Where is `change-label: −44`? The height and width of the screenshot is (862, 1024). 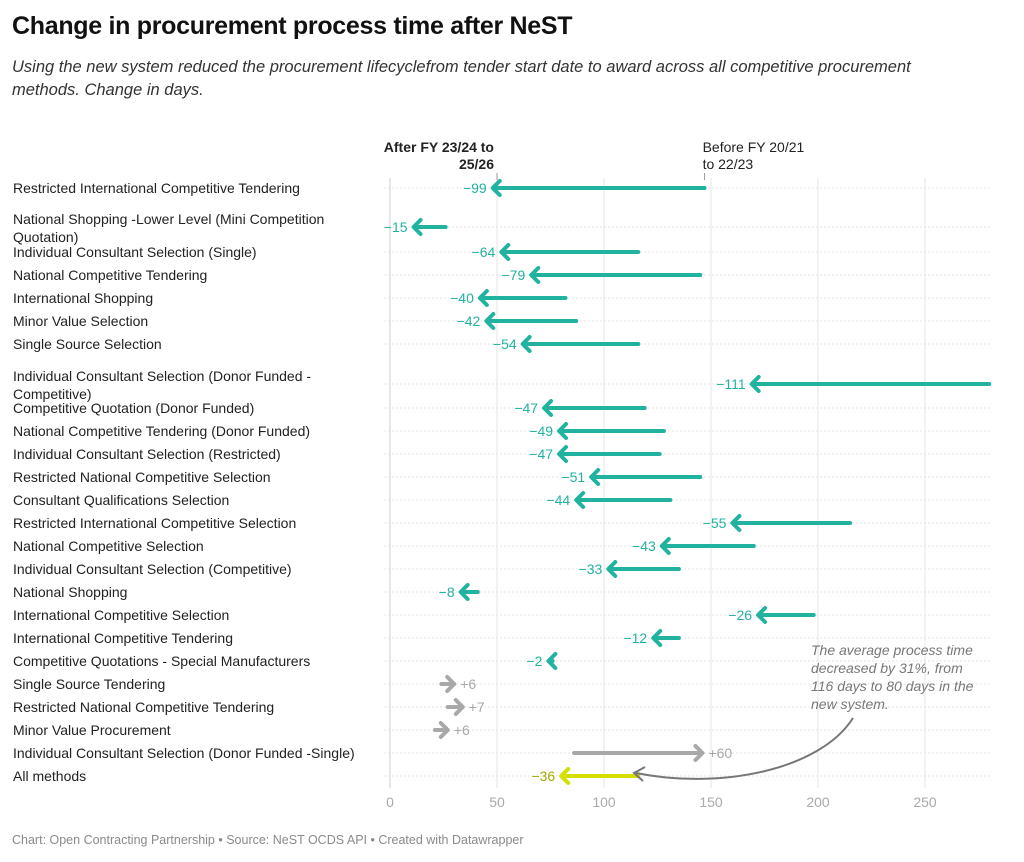 change-label: −44 is located at coordinates (558, 500).